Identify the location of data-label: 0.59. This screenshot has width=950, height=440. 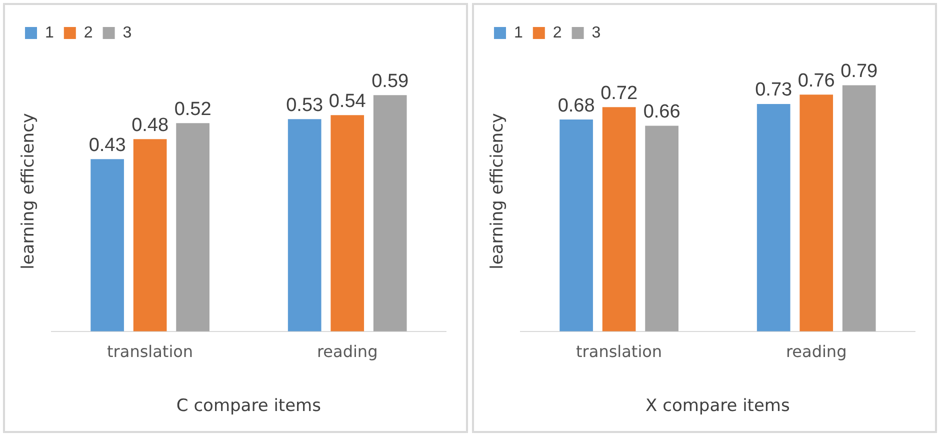
(390, 81).